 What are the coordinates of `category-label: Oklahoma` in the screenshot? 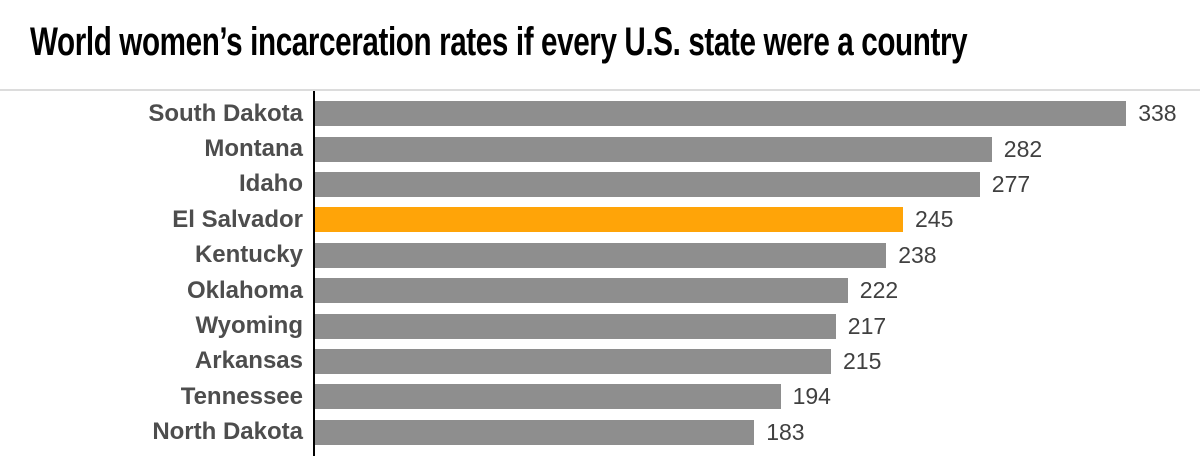 It's located at (244, 290).